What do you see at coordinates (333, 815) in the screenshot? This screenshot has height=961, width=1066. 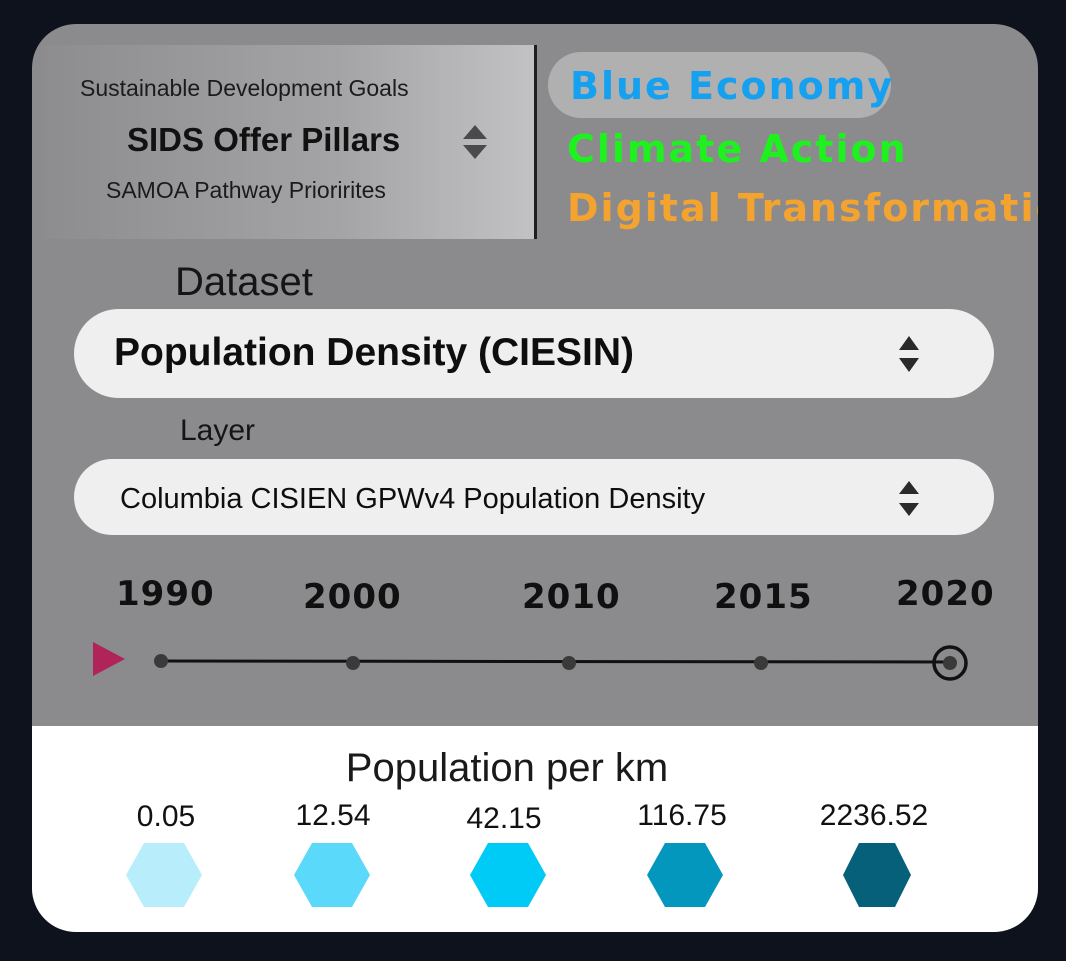 I see `legend-value: 12.54` at bounding box center [333, 815].